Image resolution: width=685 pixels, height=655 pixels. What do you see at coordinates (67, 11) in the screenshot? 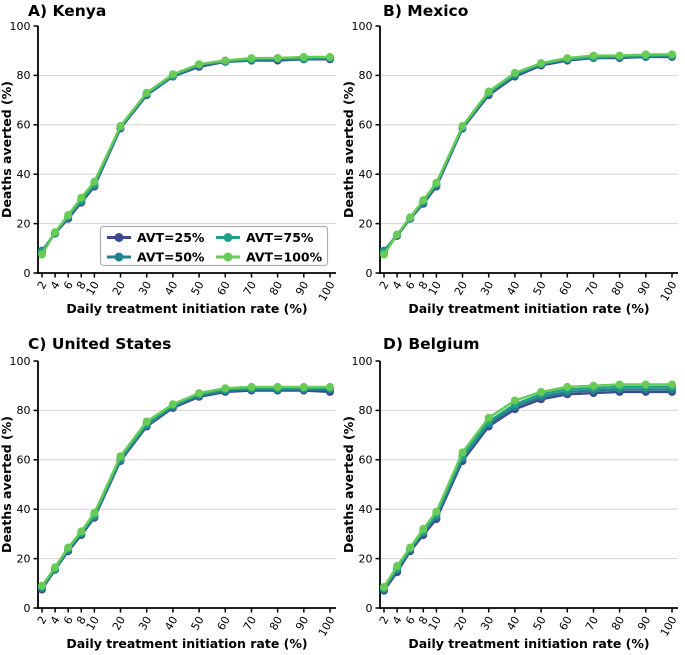
I see `panel-title: A) Kenya` at bounding box center [67, 11].